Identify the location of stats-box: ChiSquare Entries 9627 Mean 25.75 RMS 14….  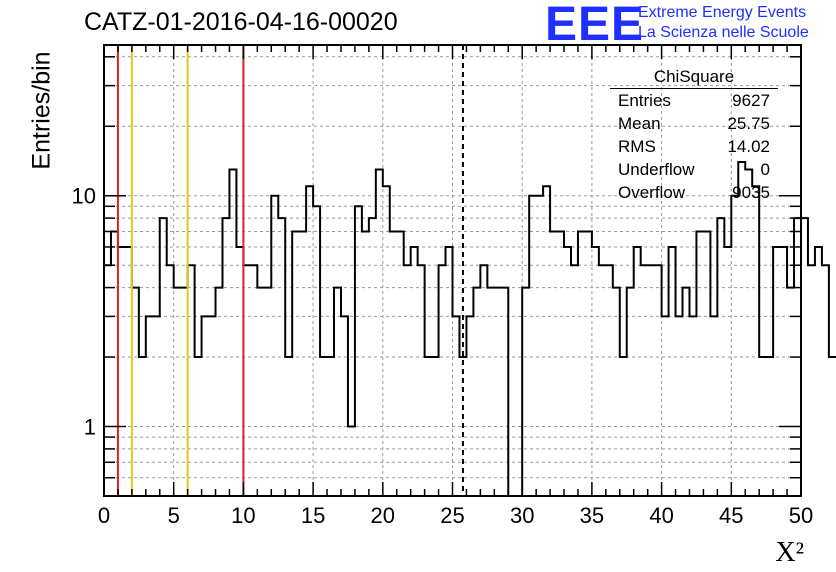
(694, 135).